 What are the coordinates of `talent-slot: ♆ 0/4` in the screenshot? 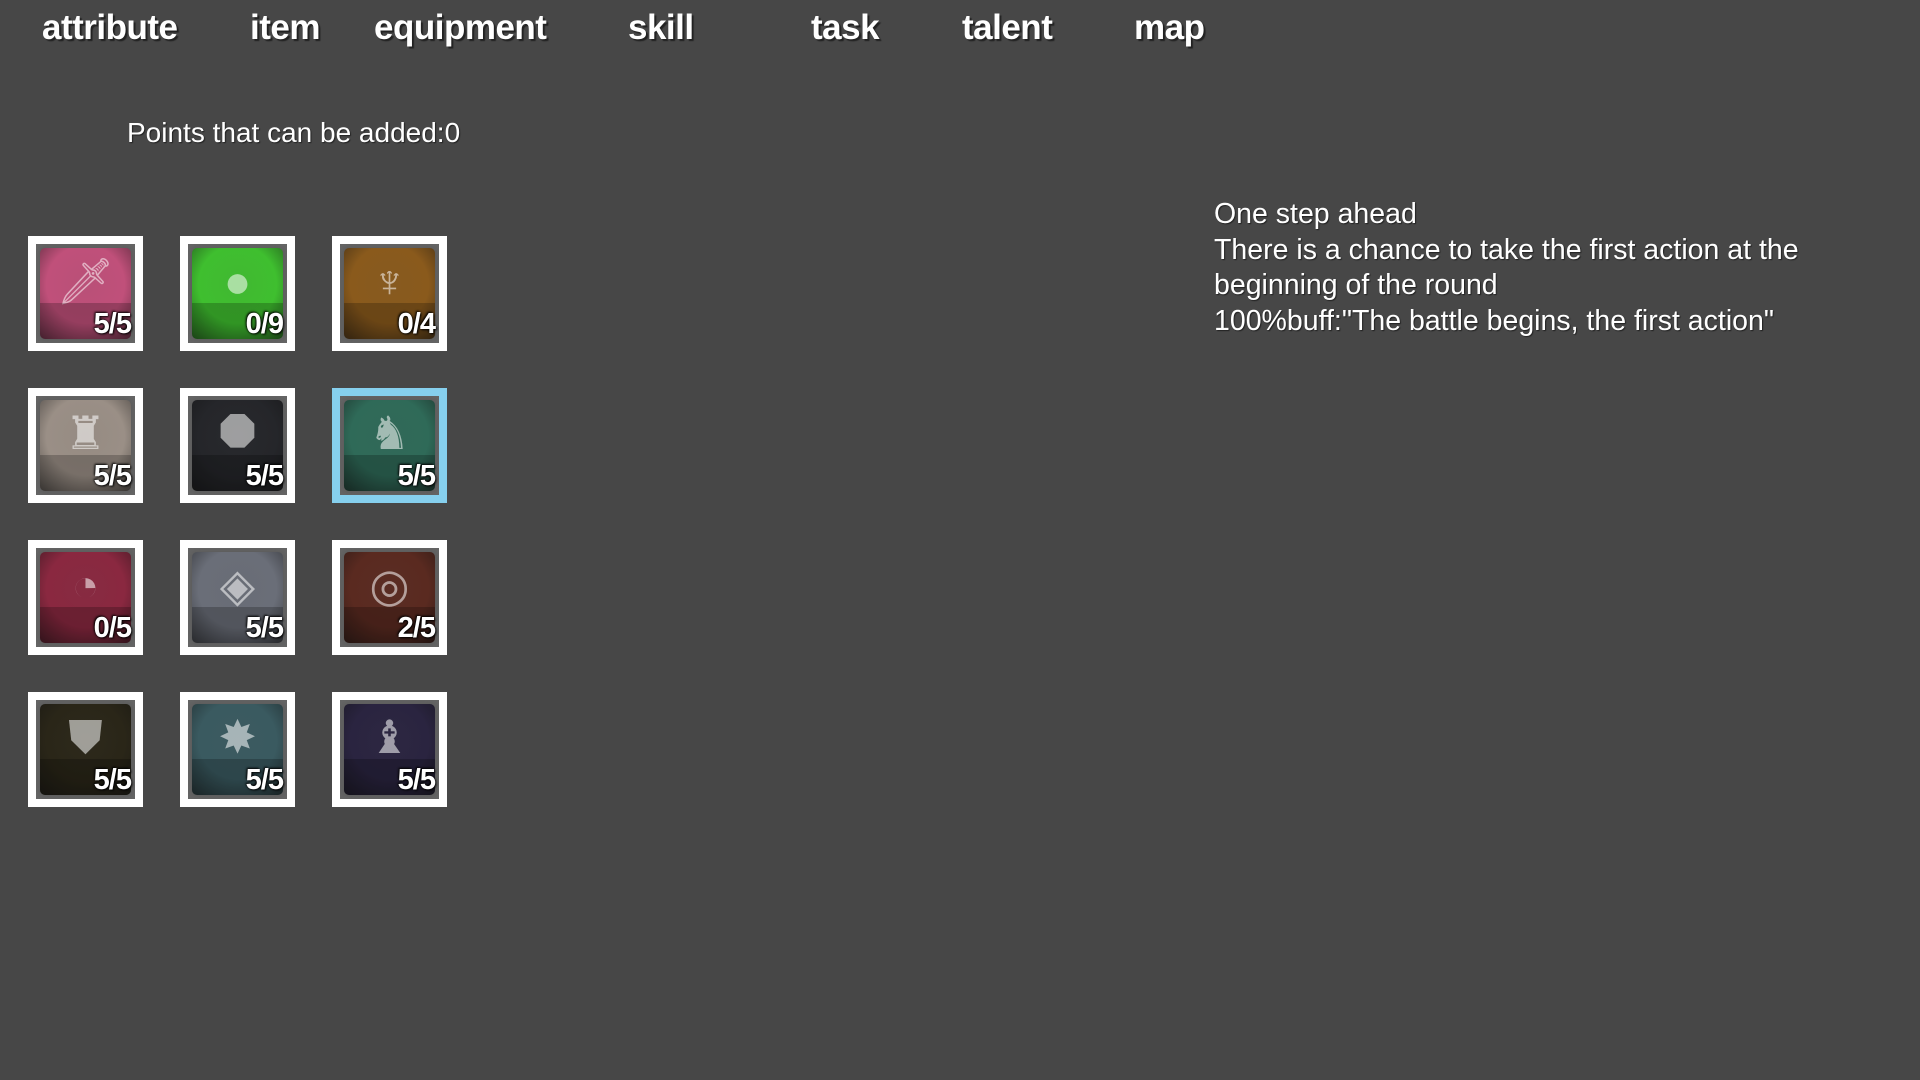 It's located at (389, 293).